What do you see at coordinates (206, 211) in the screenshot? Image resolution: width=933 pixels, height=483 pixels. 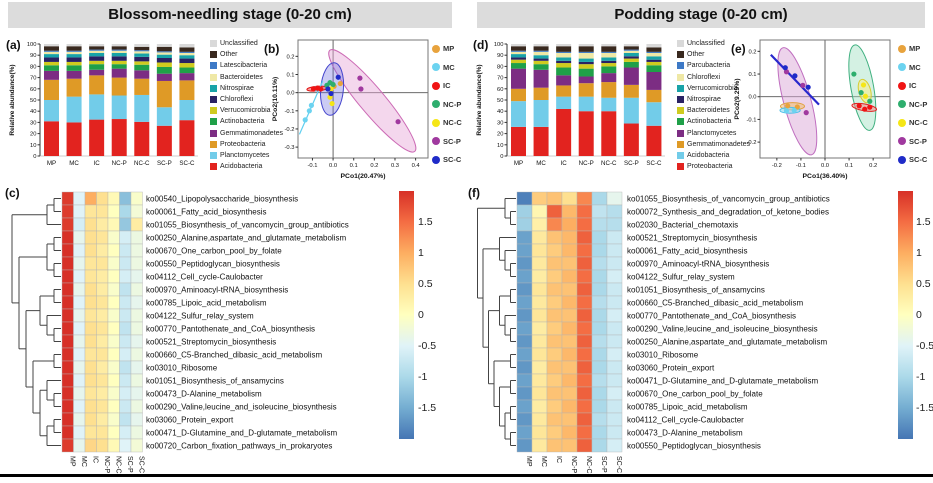 I see `pathway-row-label: ko00061_Fatty_acid_biosynthesis` at bounding box center [206, 211].